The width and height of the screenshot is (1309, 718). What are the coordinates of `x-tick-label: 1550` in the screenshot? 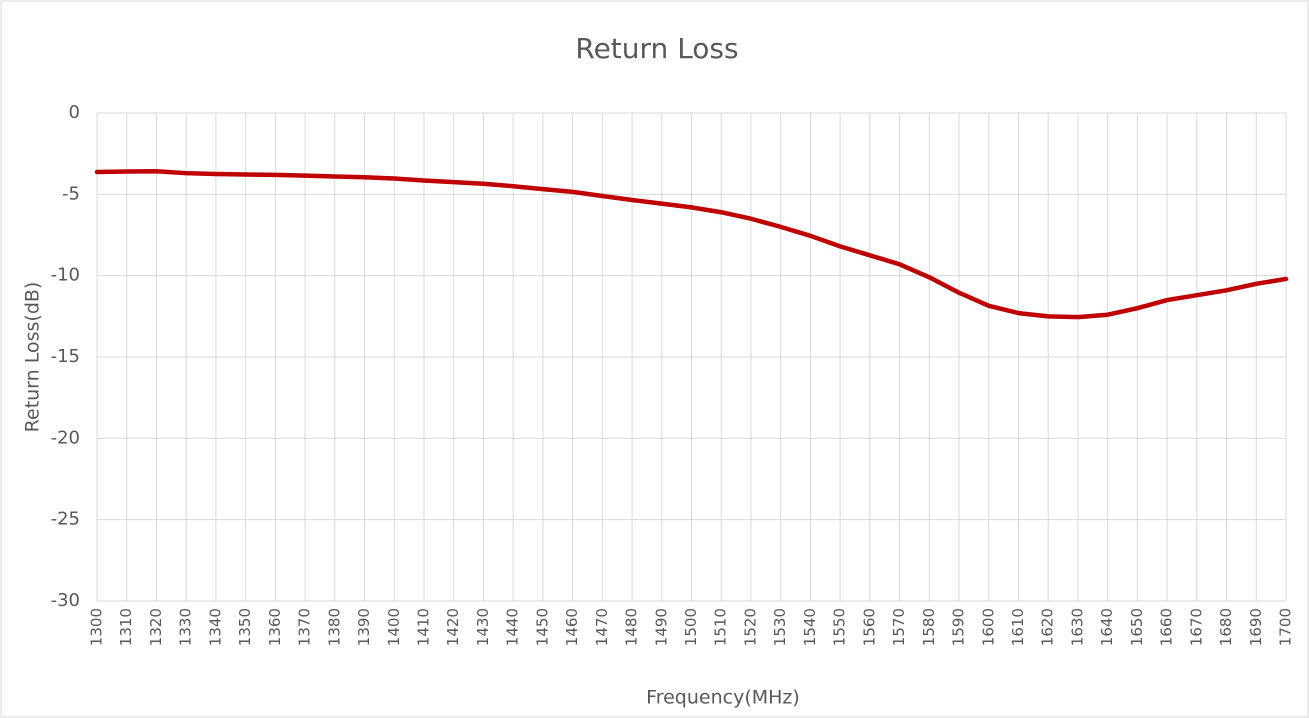 It's located at (840, 627).